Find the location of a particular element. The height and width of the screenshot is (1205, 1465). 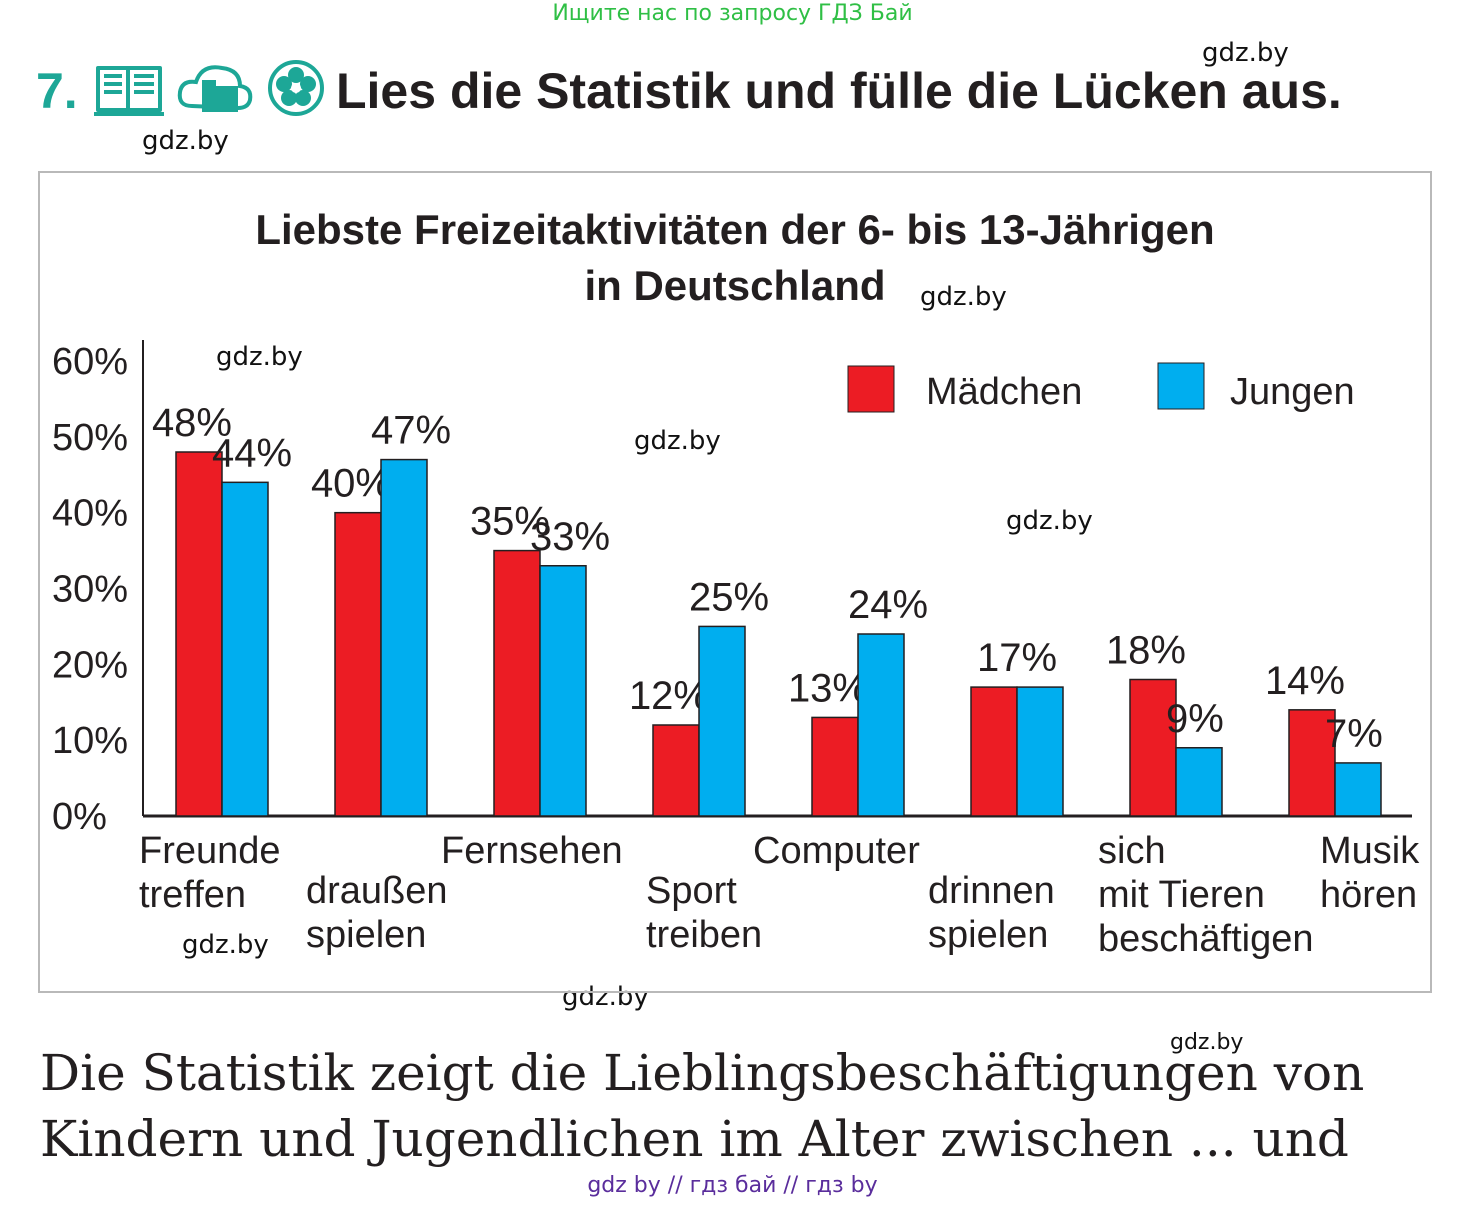

y-tick-label: 60% is located at coordinates (90, 362).